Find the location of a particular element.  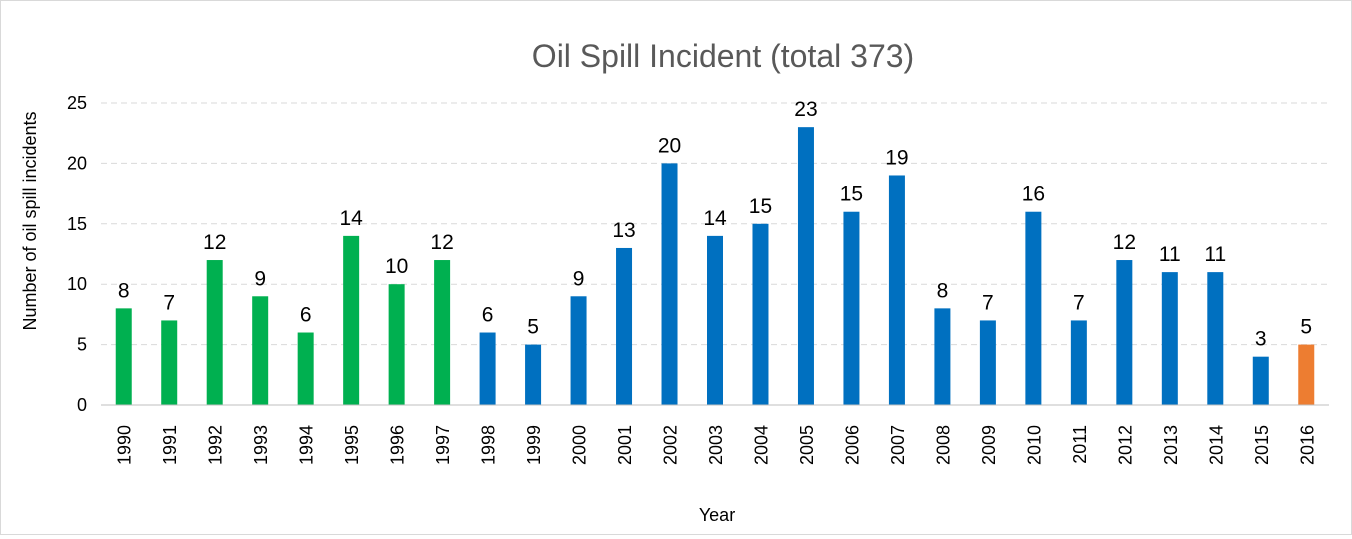

bar-2006 is located at coordinates (851, 308).